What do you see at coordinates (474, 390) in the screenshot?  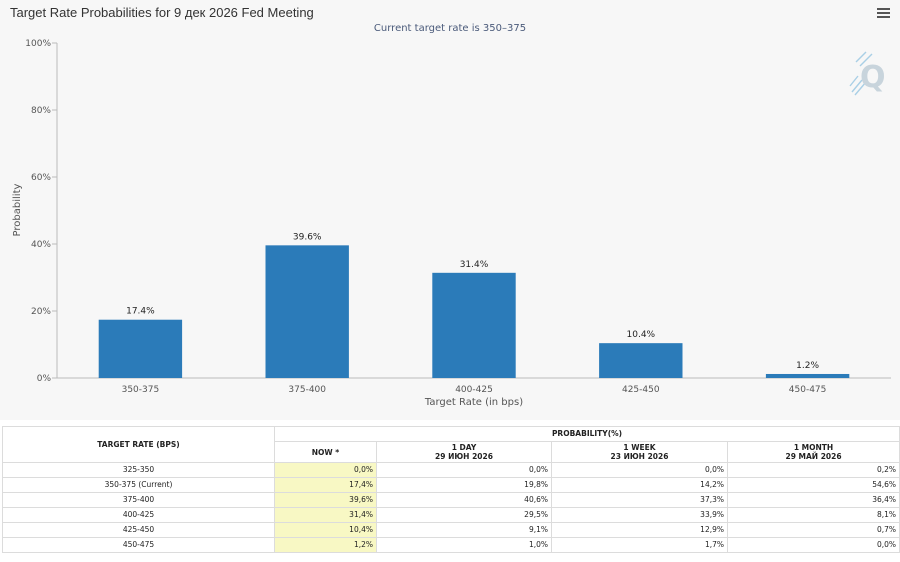 I see `x-tick-label: 400-425` at bounding box center [474, 390].